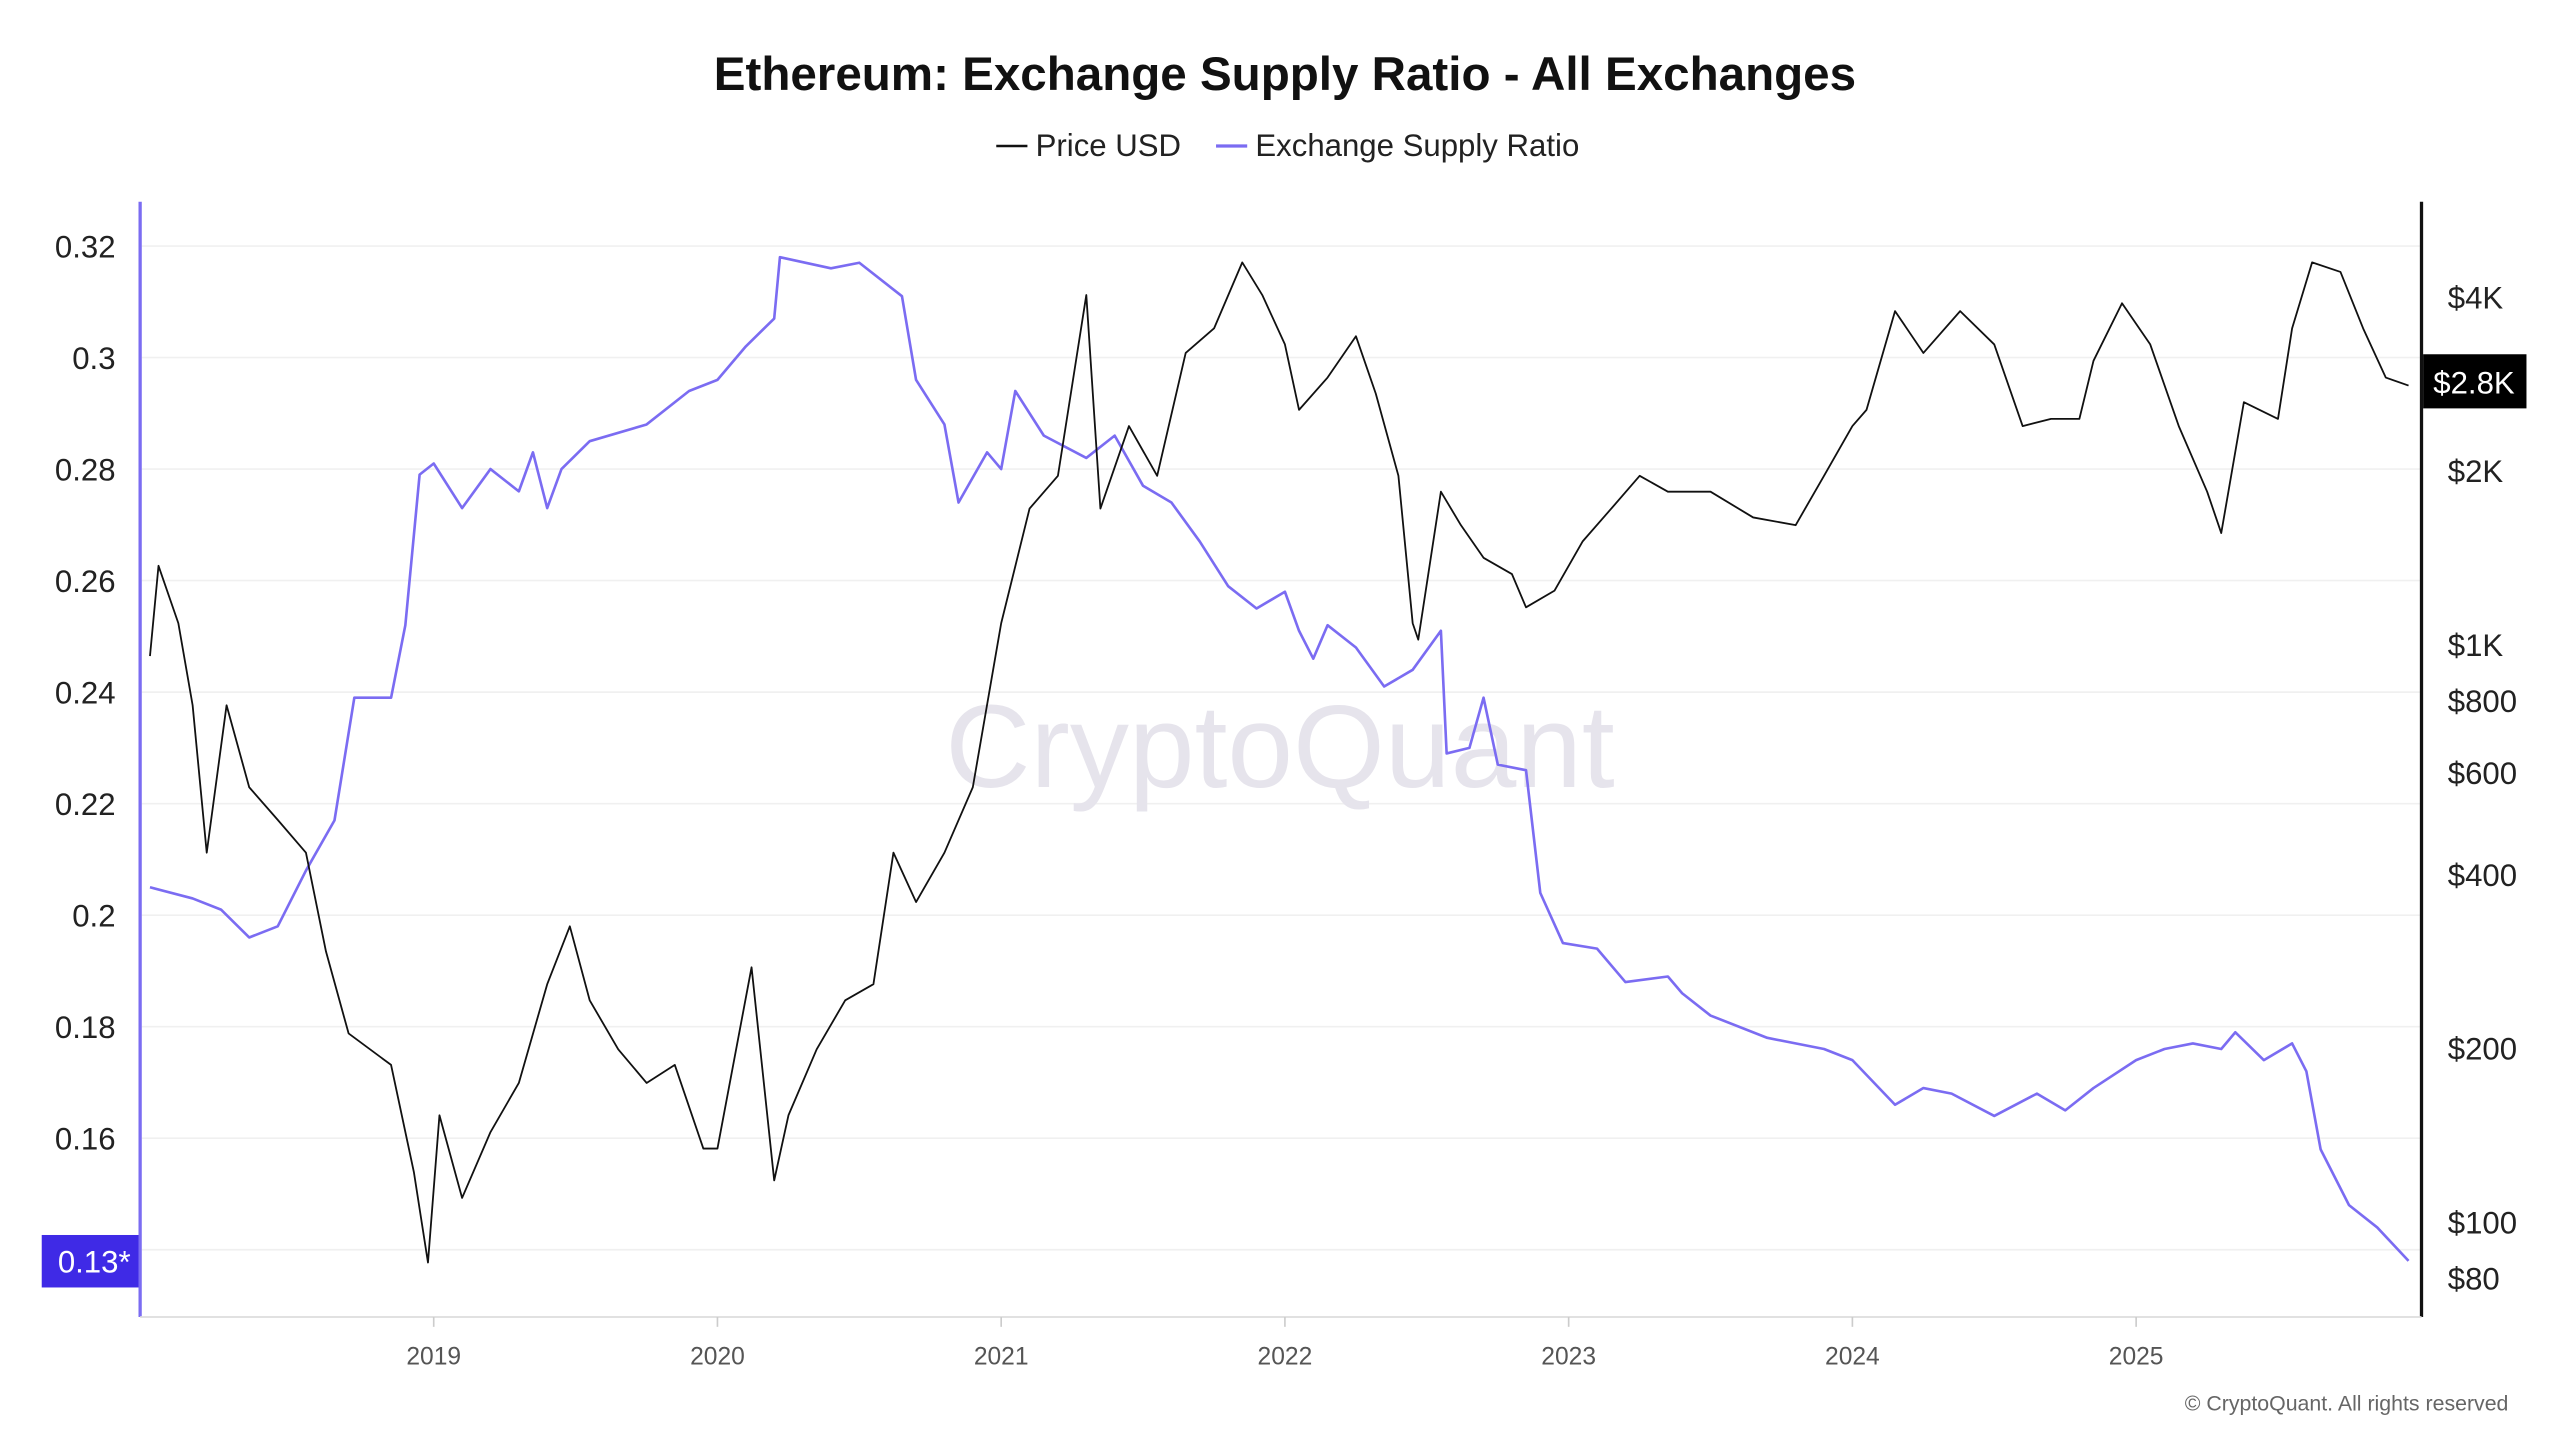 The height and width of the screenshot is (1440, 2560). I want to click on right-axis-ticks: $4K $2K $1K $800 $600 $400 $200 $100 $80, so click(2482, 788).